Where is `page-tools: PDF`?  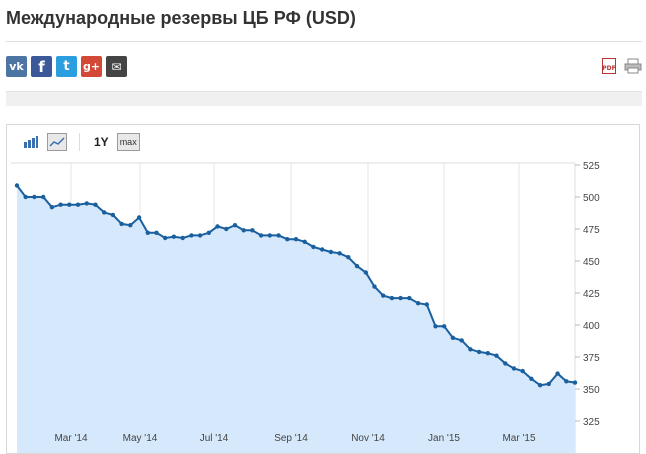 page-tools: PDF is located at coordinates (622, 66).